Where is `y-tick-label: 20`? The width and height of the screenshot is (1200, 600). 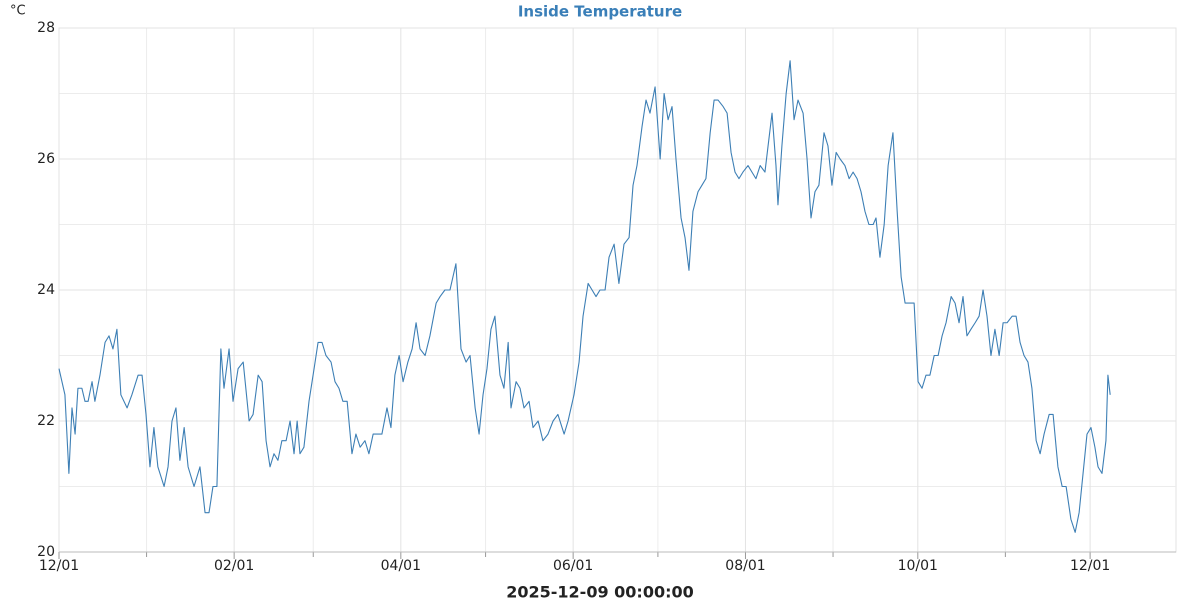 y-tick-label: 20 is located at coordinates (46, 552).